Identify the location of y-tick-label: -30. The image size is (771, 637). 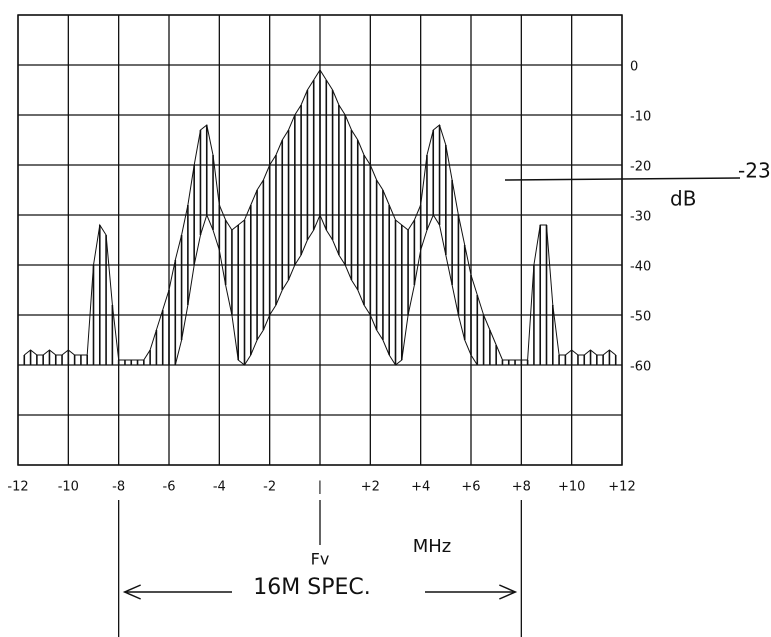
(640, 217).